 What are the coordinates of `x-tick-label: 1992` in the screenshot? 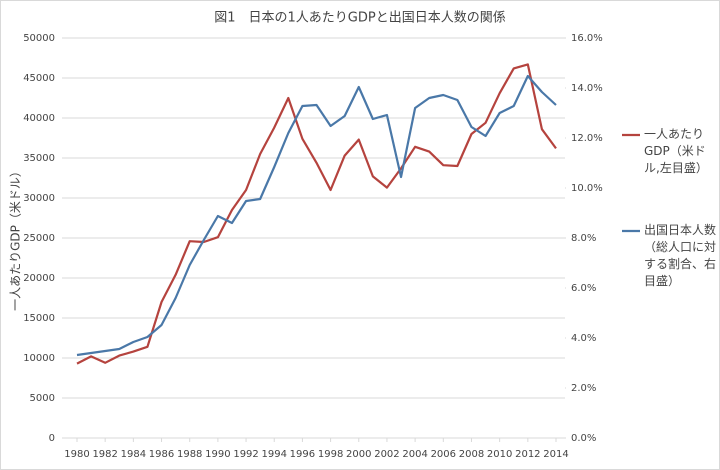 It's located at (245, 454).